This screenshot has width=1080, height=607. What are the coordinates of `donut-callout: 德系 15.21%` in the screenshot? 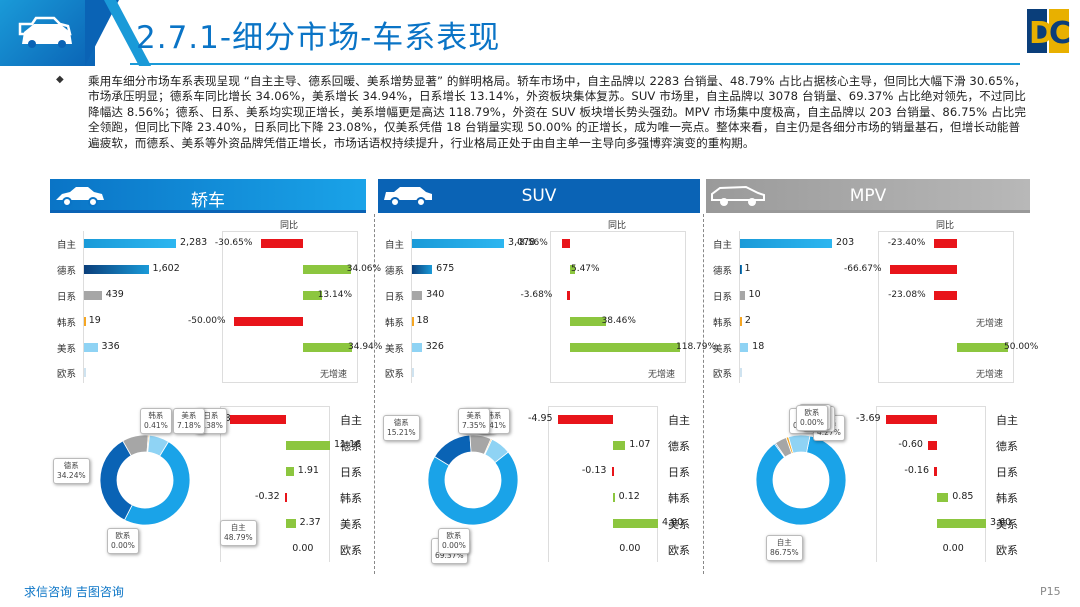 It's located at (401, 428).